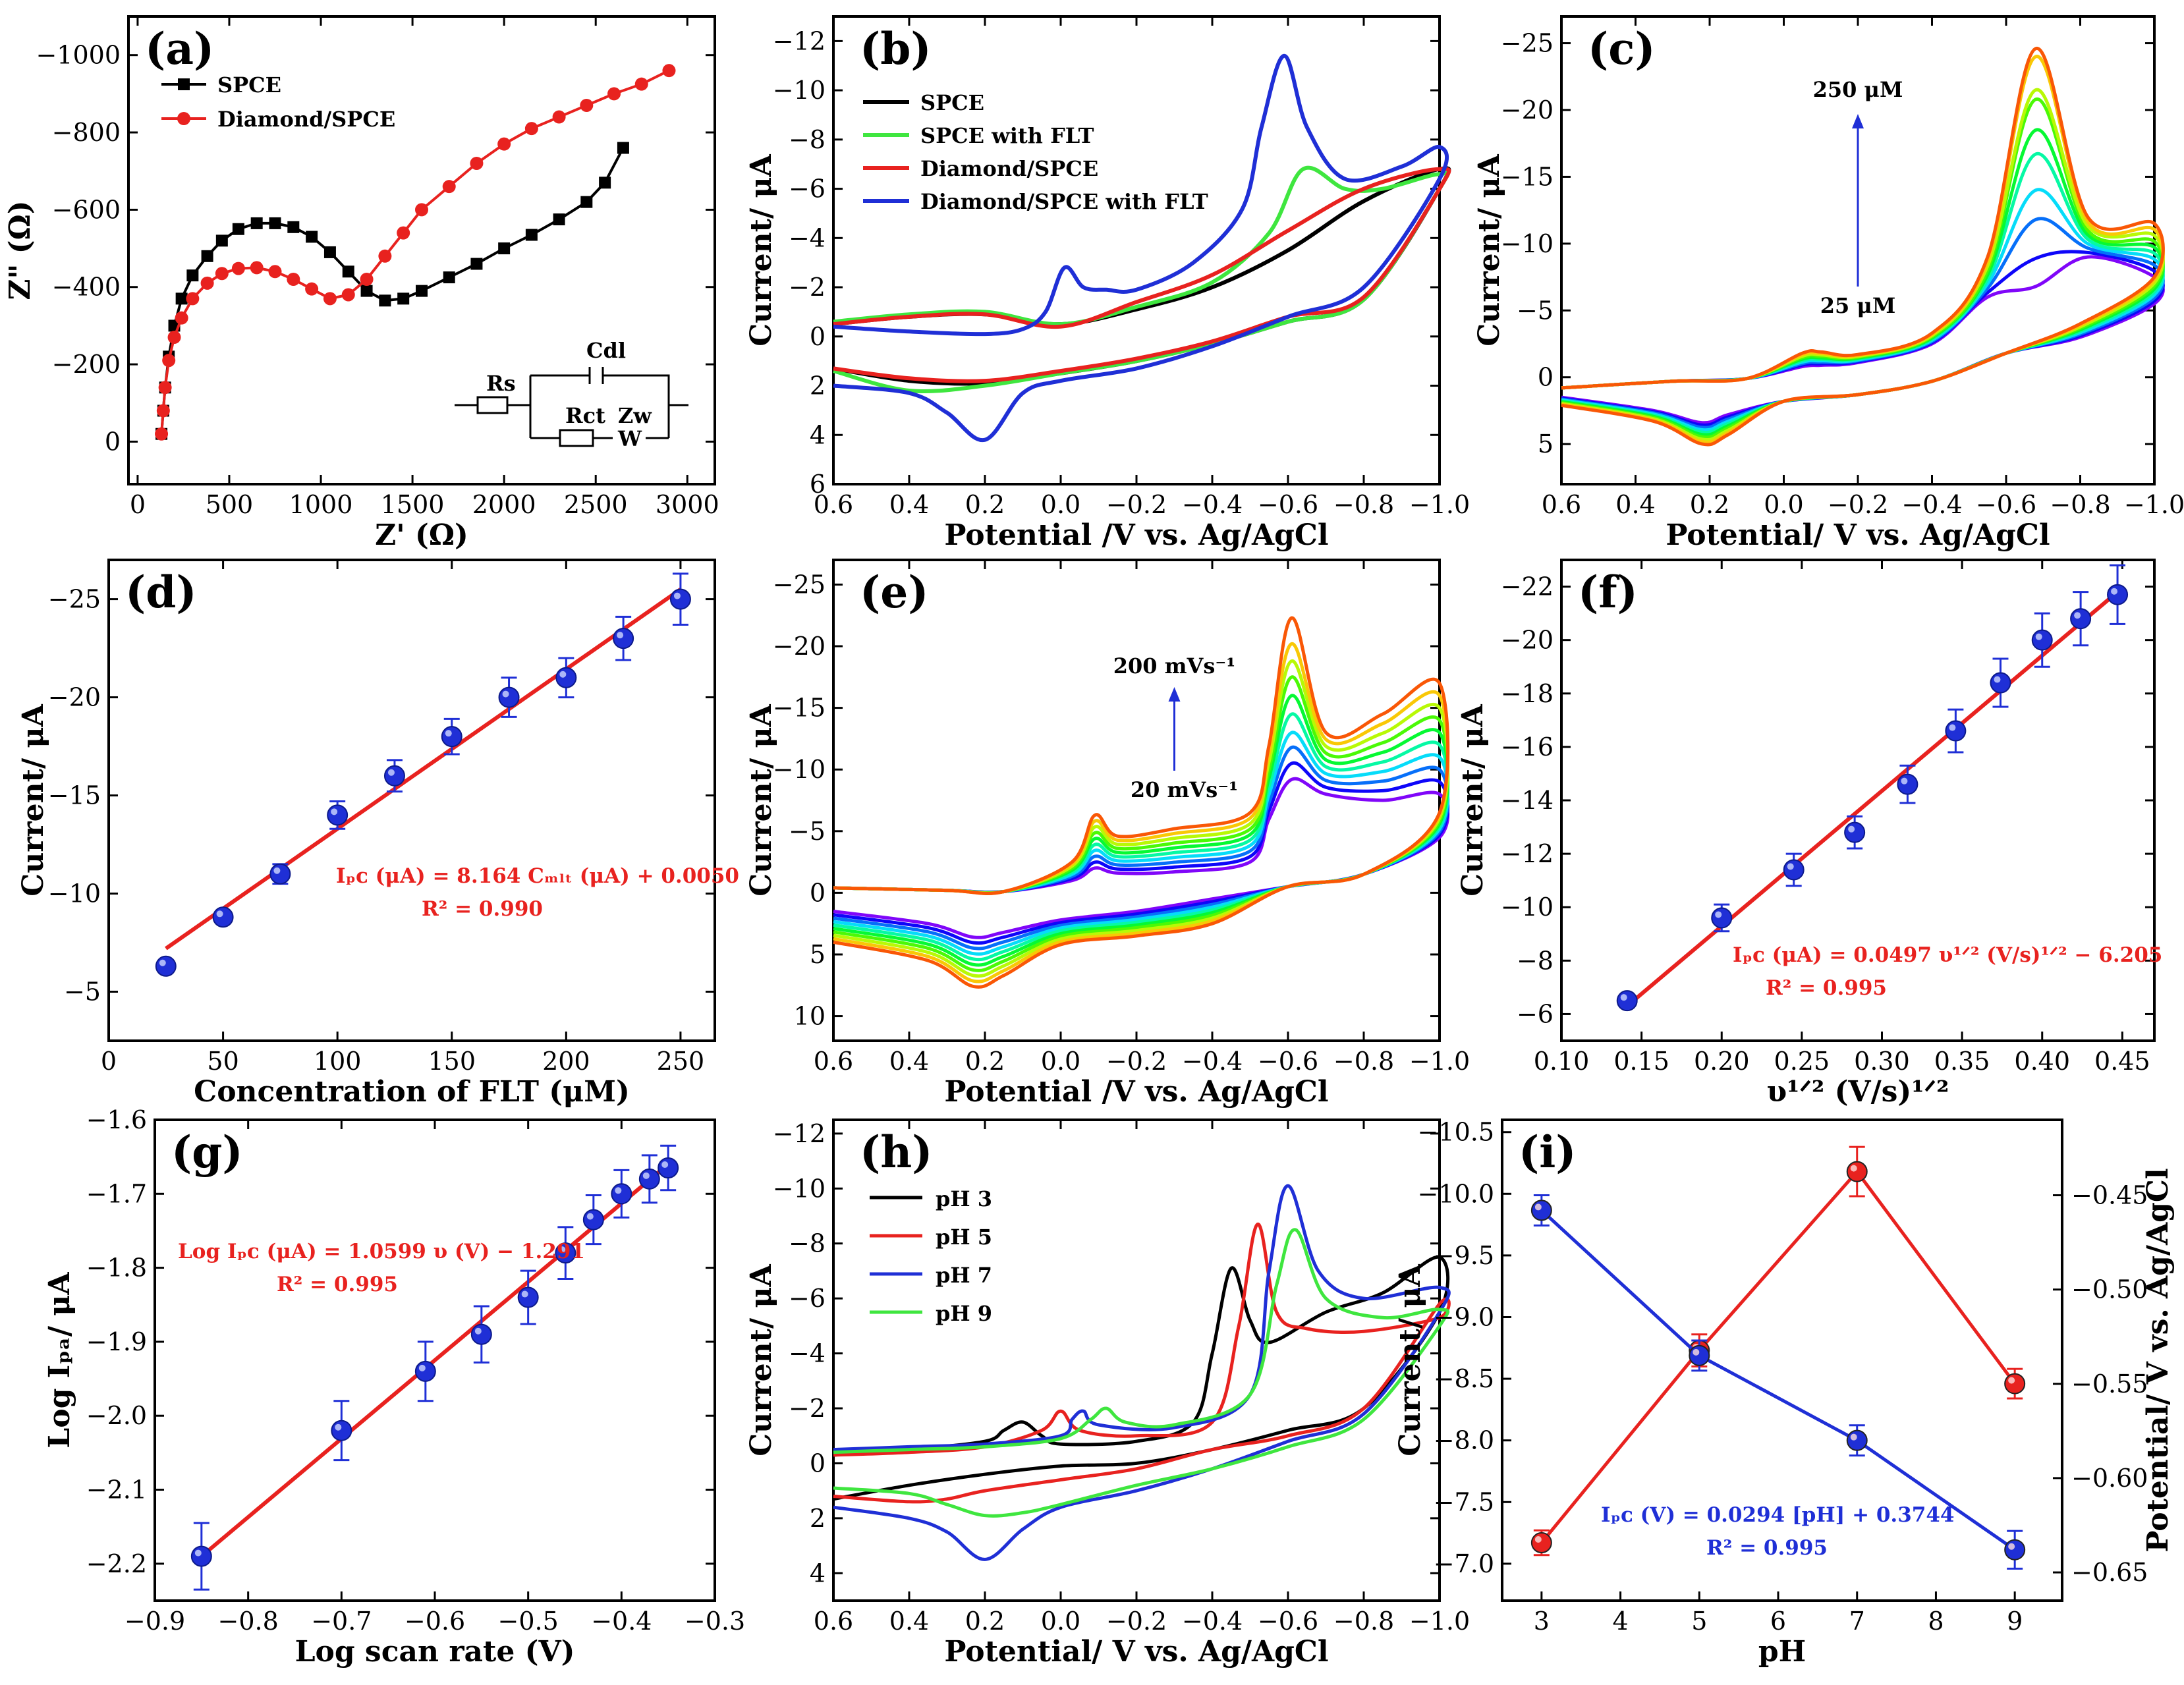 This screenshot has height=1685, width=2184. I want to click on fit-r2: R² = 0.995, so click(1826, 988).